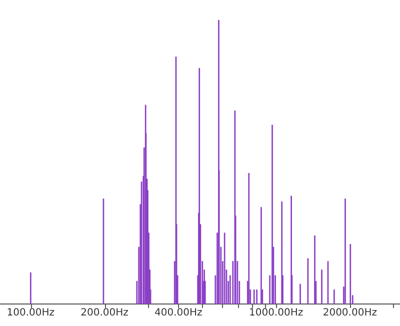  I want to click on x-tick-label: 100.00Hz, so click(30, 313).